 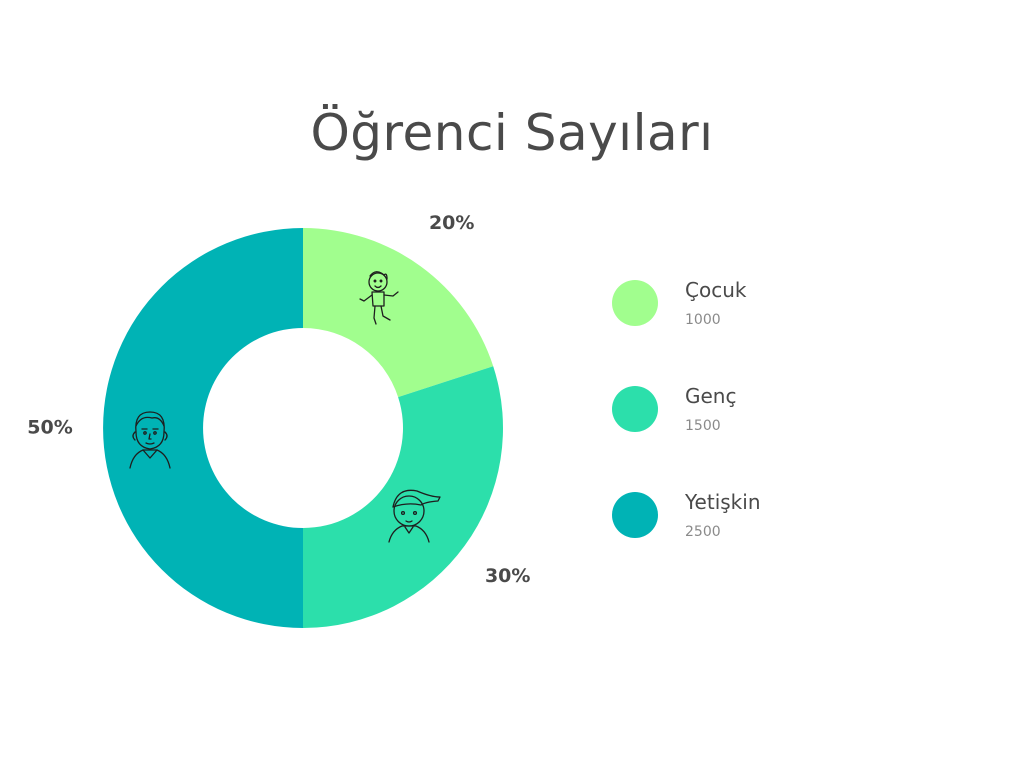 I want to click on child-figure-icon, so click(x=379, y=298).